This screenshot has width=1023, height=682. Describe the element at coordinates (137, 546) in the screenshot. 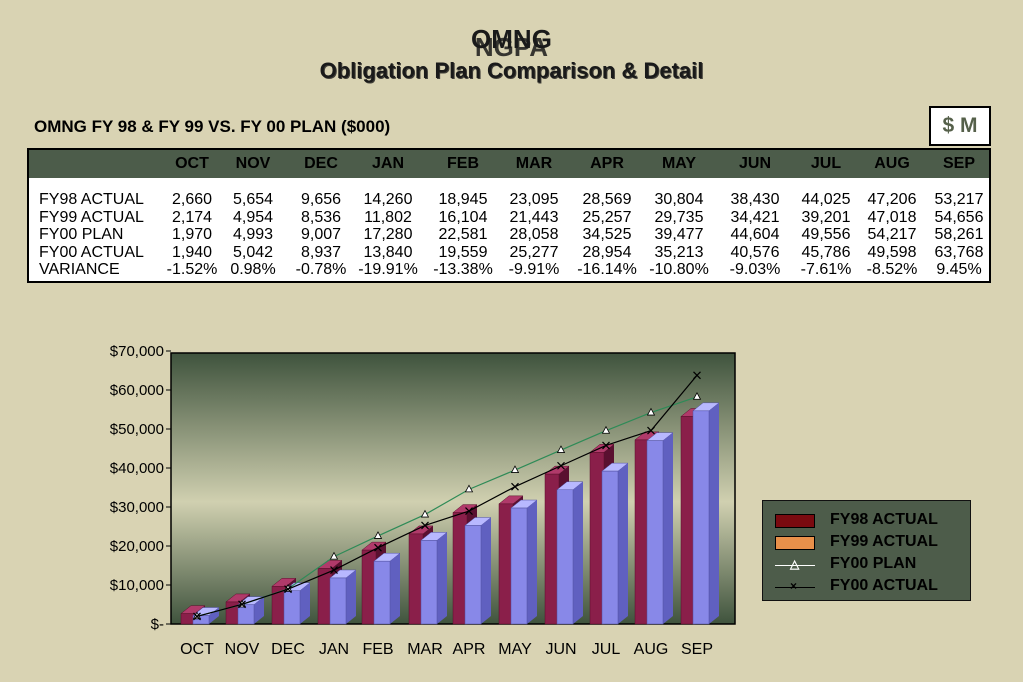

I see `y-tick-label: $20,000` at that location.